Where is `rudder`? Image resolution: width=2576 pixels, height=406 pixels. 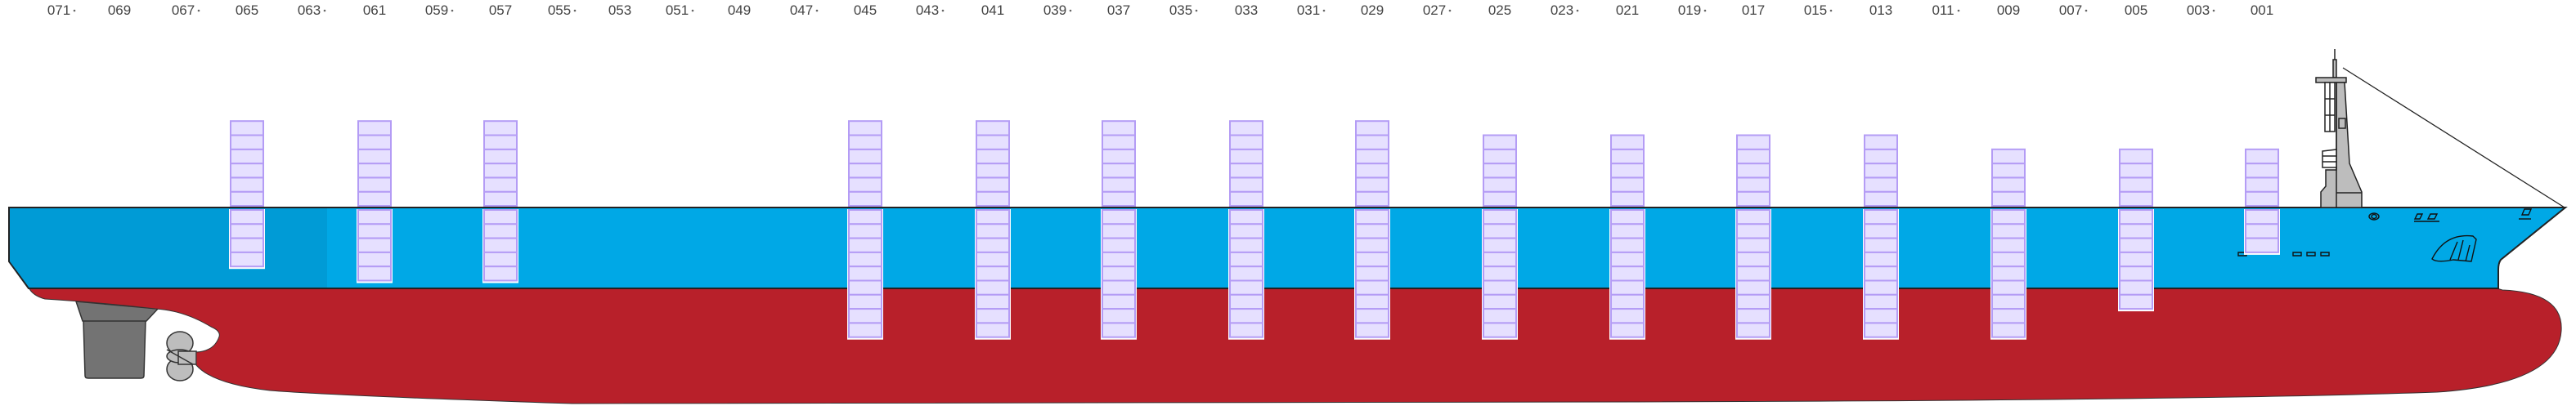 rudder is located at coordinates (116, 340).